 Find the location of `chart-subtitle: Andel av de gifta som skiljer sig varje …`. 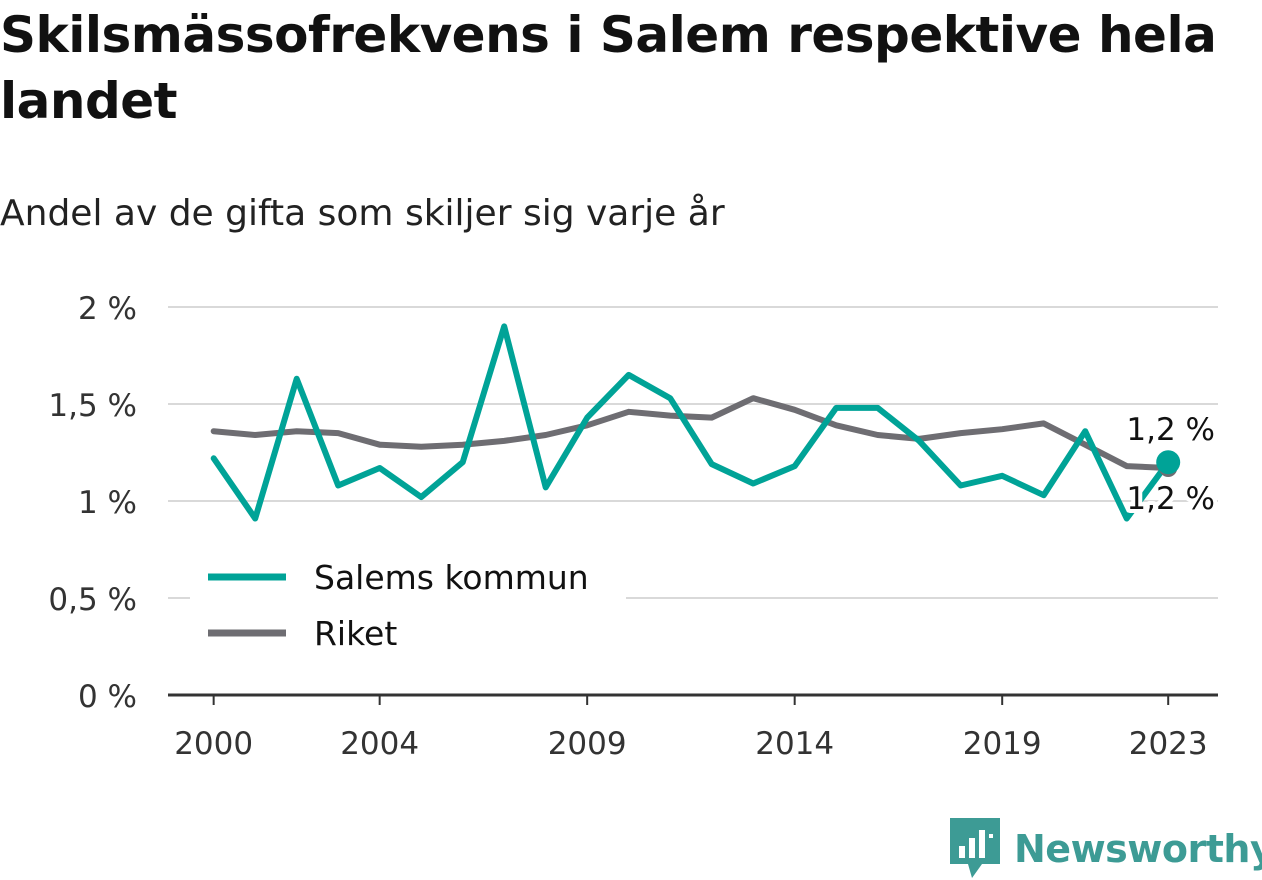

chart-subtitle: Andel av de gifta som skiljer sig varje … is located at coordinates (362, 213).